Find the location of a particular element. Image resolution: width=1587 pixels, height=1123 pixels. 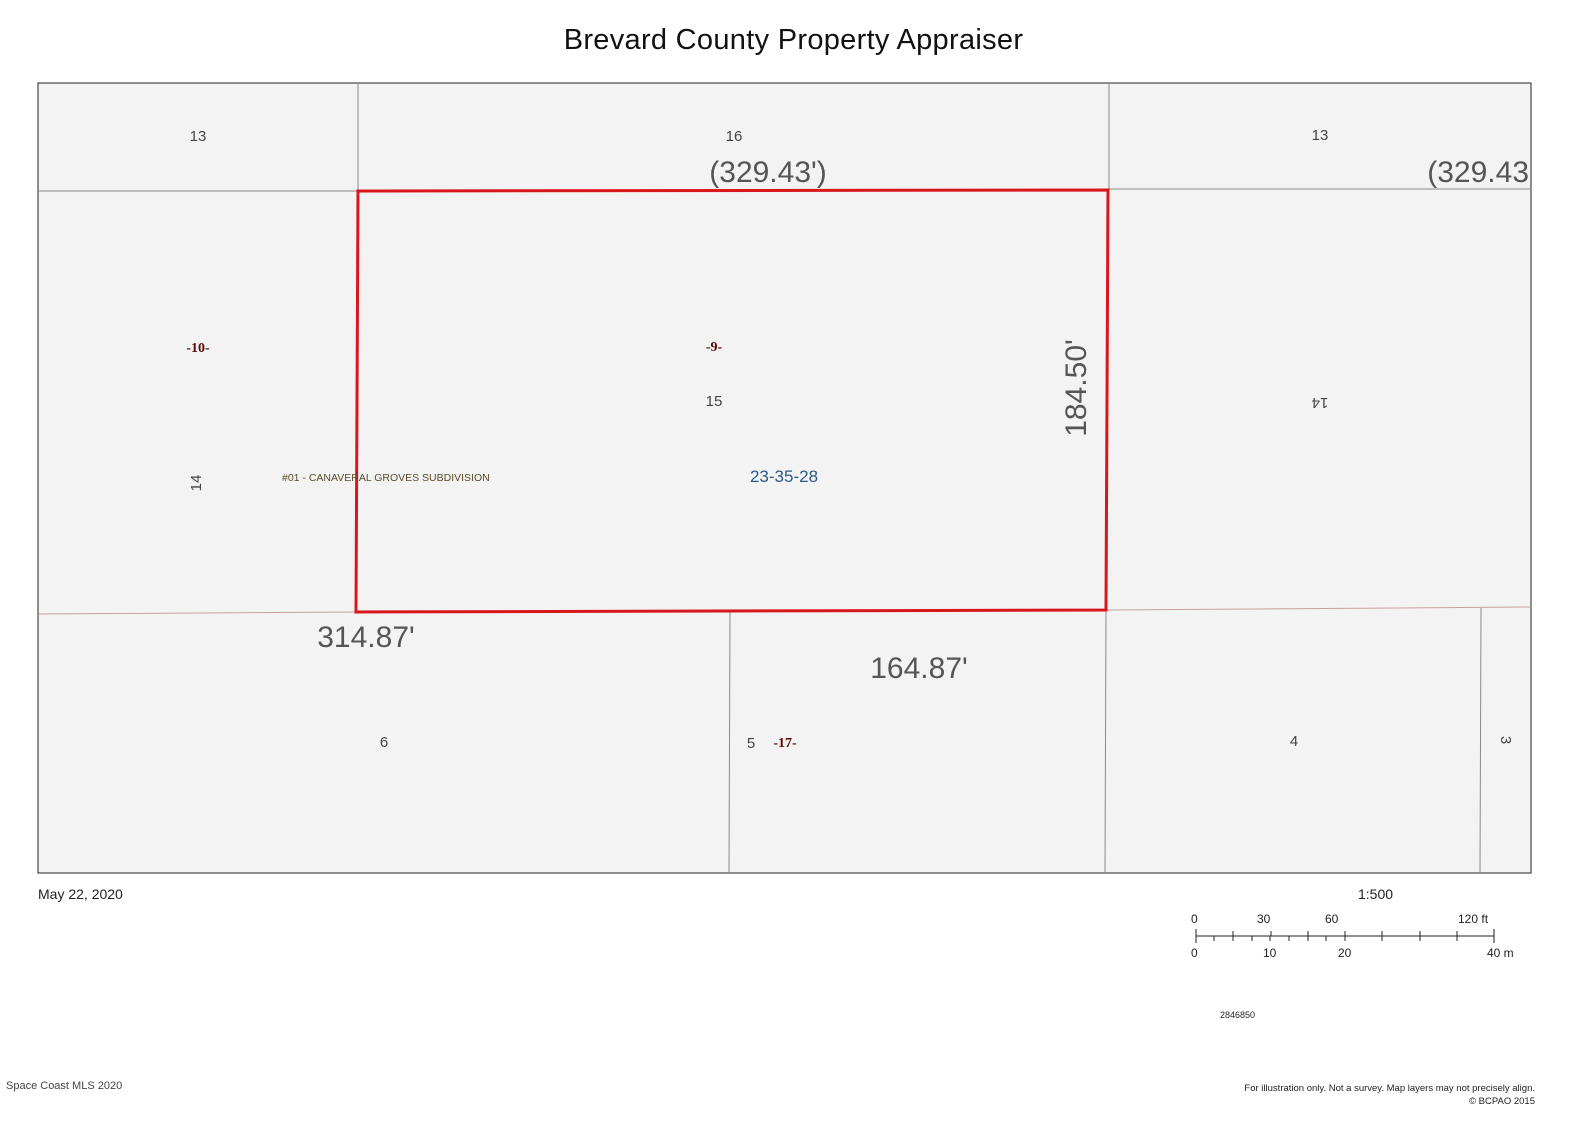

dimension-top-right: (329.43 is located at coordinates (1478, 172).